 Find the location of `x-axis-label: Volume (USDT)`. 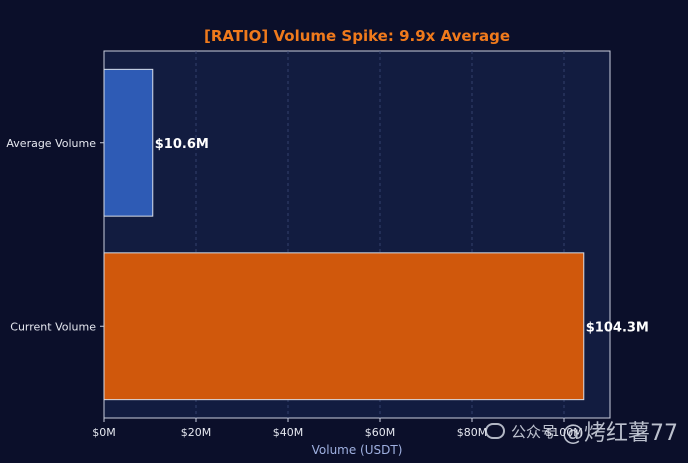

x-axis-label: Volume (USDT) is located at coordinates (357, 450).